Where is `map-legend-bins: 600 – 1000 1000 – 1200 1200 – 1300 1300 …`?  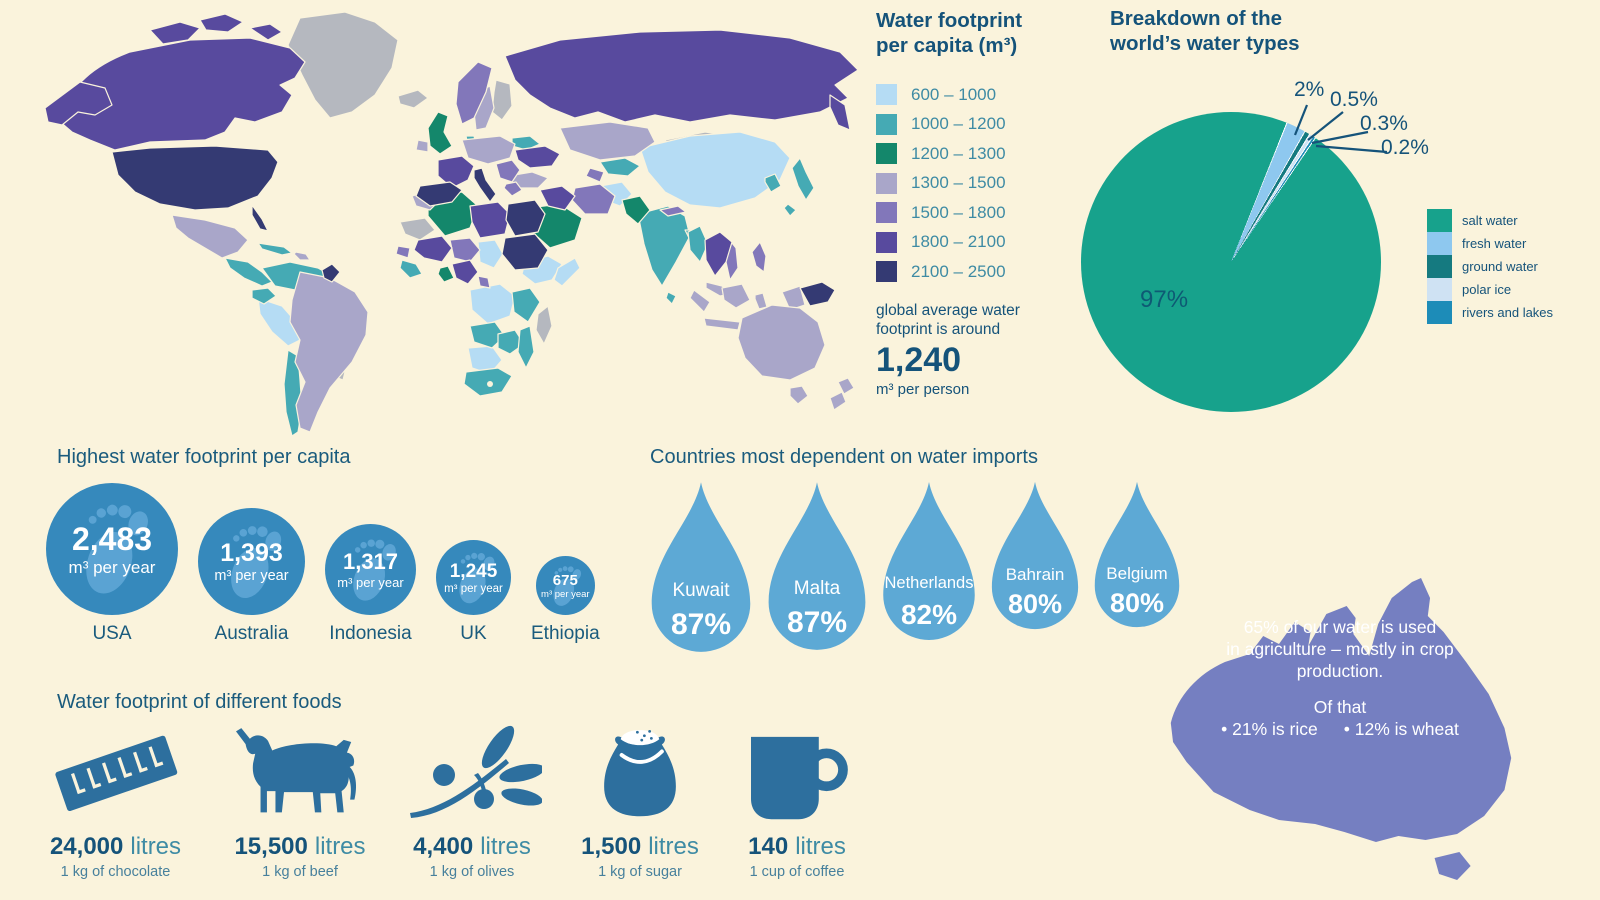 map-legend-bins: 600 – 1000 1000 – 1200 1200 – 1300 1300 … is located at coordinates (993, 183).